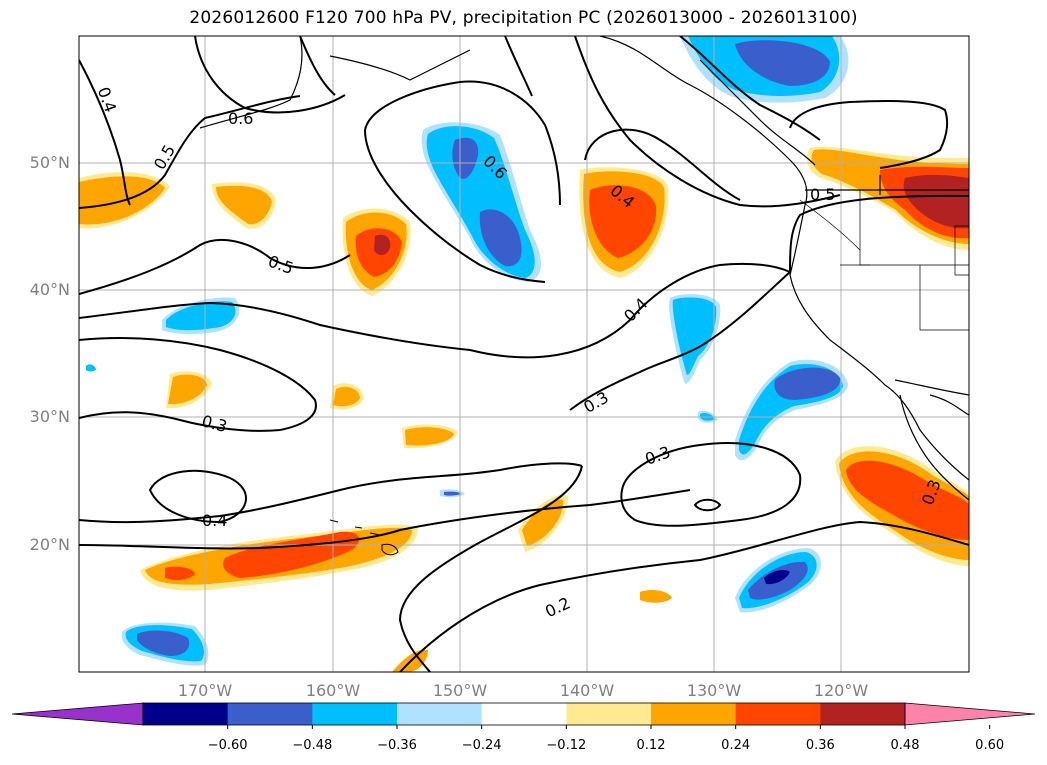 The image size is (1047, 765). I want to click on lon-label: 120°W, so click(841, 690).